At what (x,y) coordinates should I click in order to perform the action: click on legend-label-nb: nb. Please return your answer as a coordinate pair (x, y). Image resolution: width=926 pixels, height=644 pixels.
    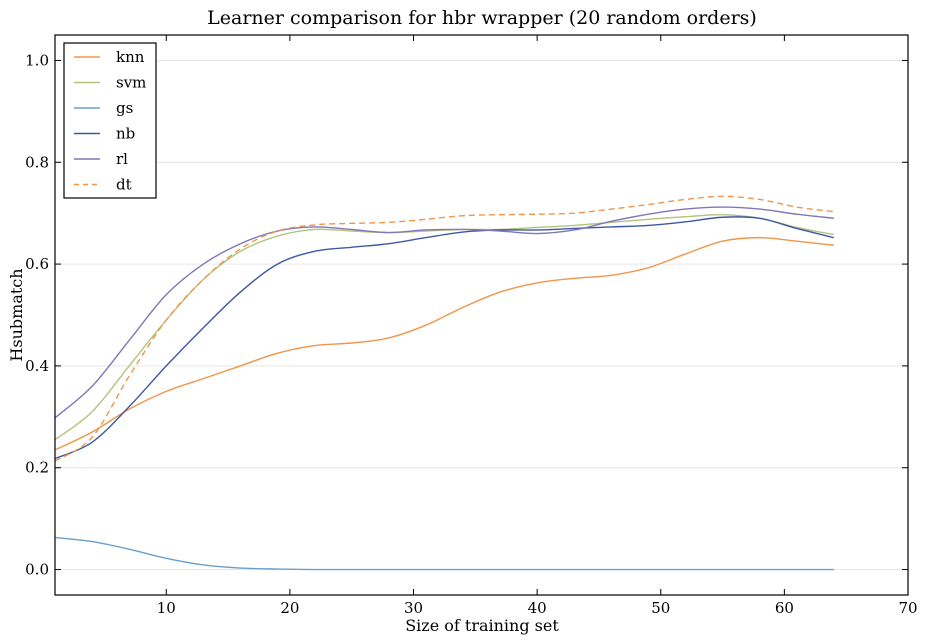
    Looking at the image, I should click on (125, 134).